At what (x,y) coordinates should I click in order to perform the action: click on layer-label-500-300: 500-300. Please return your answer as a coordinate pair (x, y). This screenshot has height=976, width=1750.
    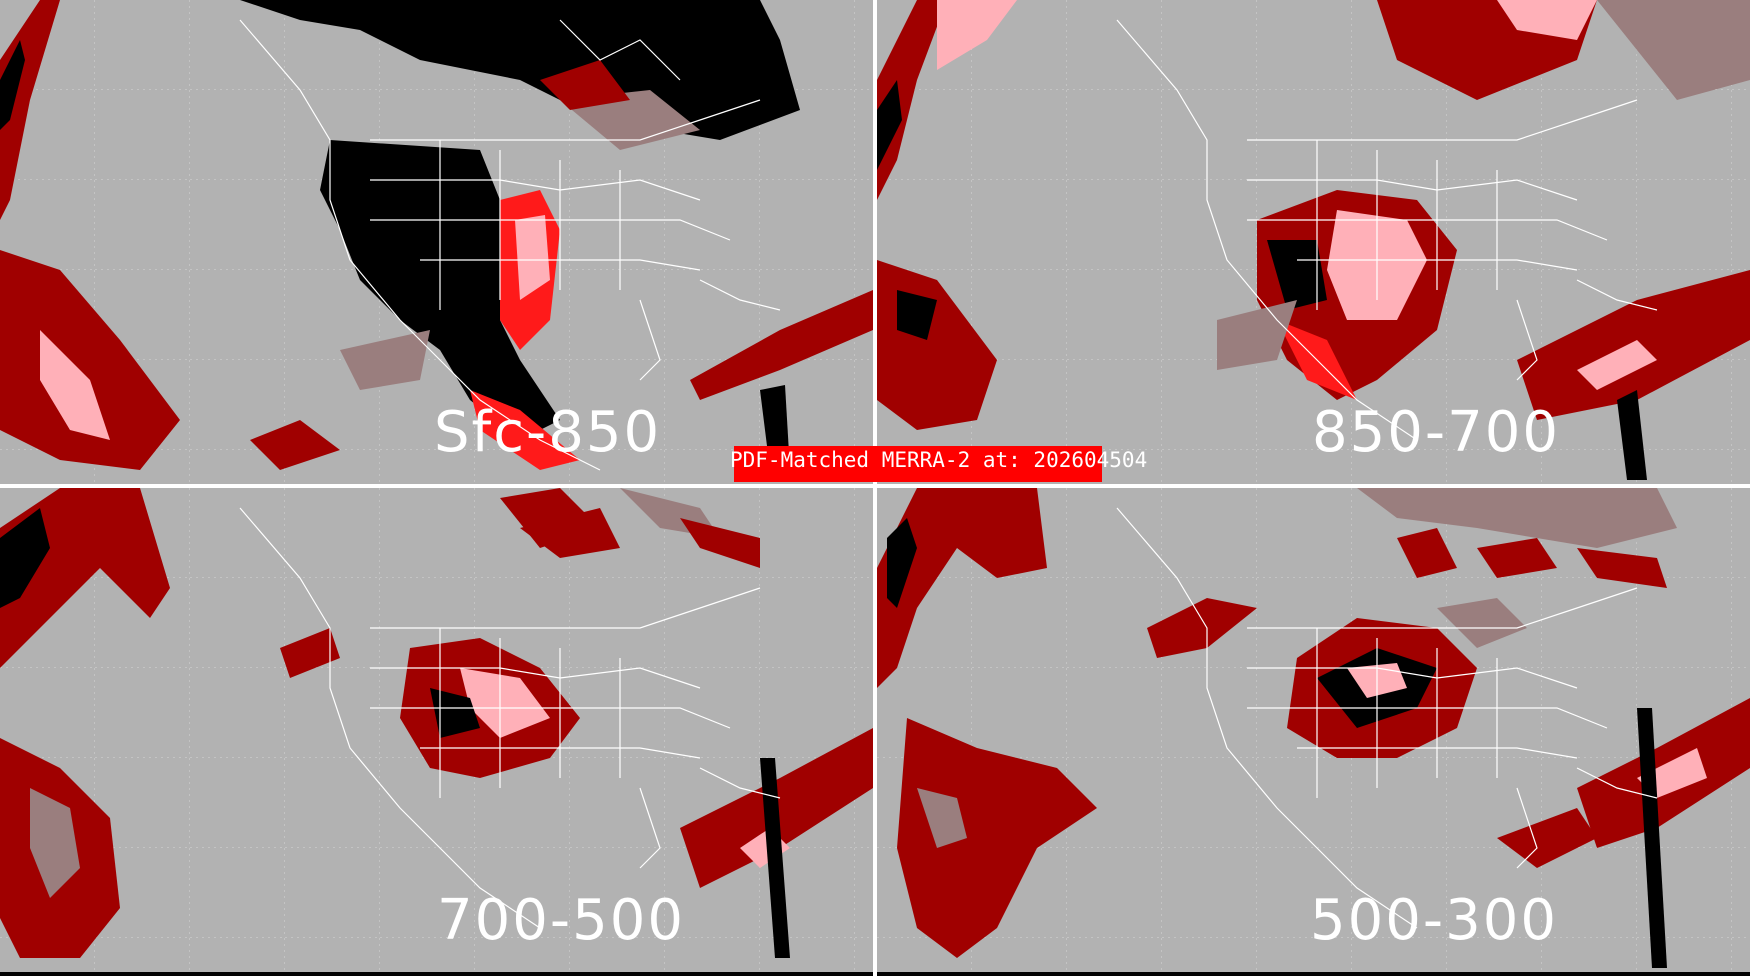
    Looking at the image, I should click on (1434, 920).